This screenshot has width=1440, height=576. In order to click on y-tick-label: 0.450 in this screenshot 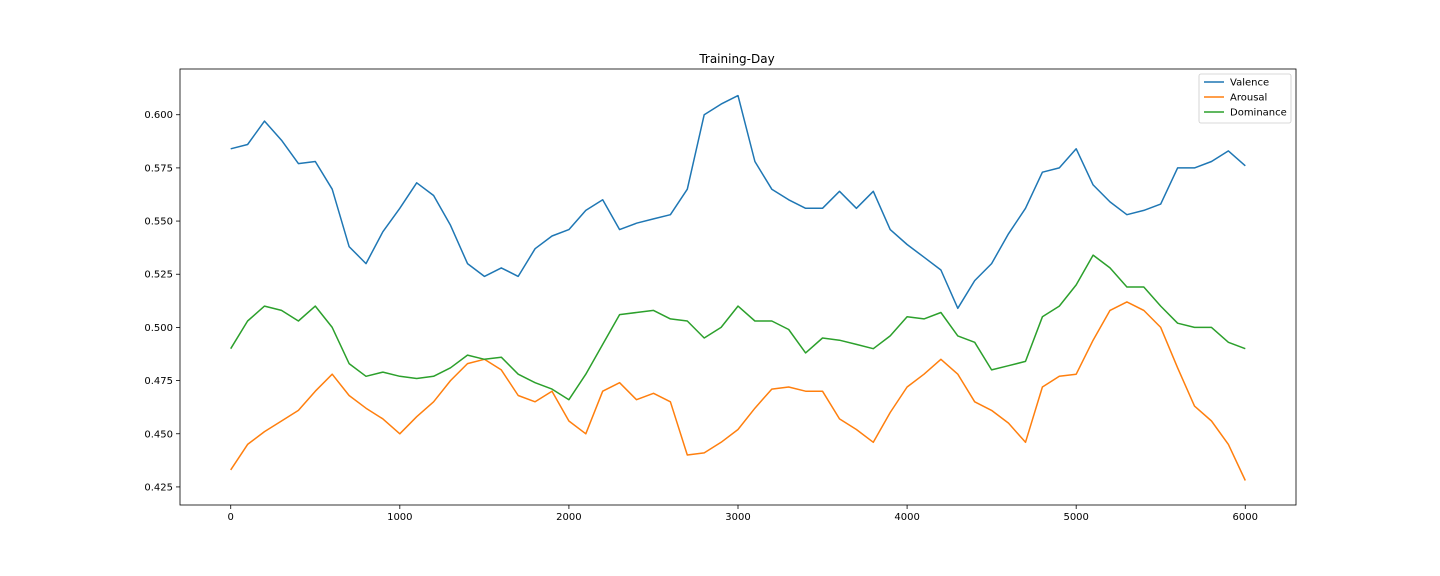, I will do `click(158, 434)`.